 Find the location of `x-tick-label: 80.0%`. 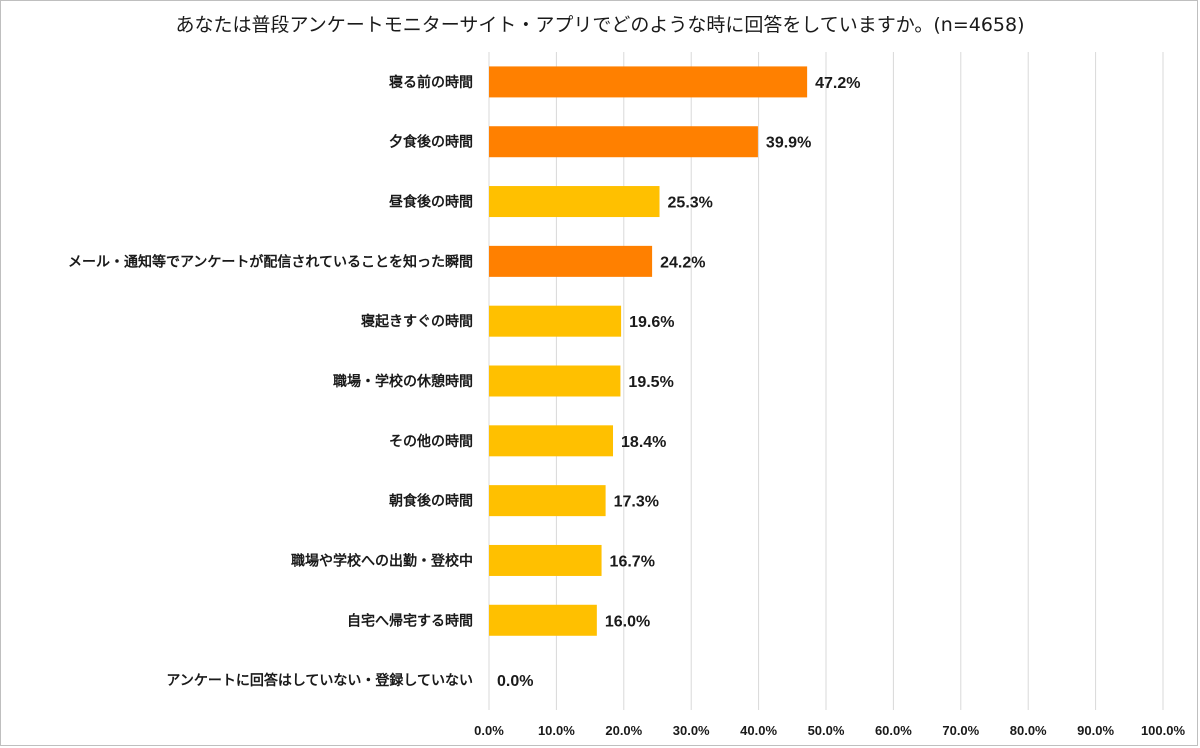

x-tick-label: 80.0% is located at coordinates (1028, 730).